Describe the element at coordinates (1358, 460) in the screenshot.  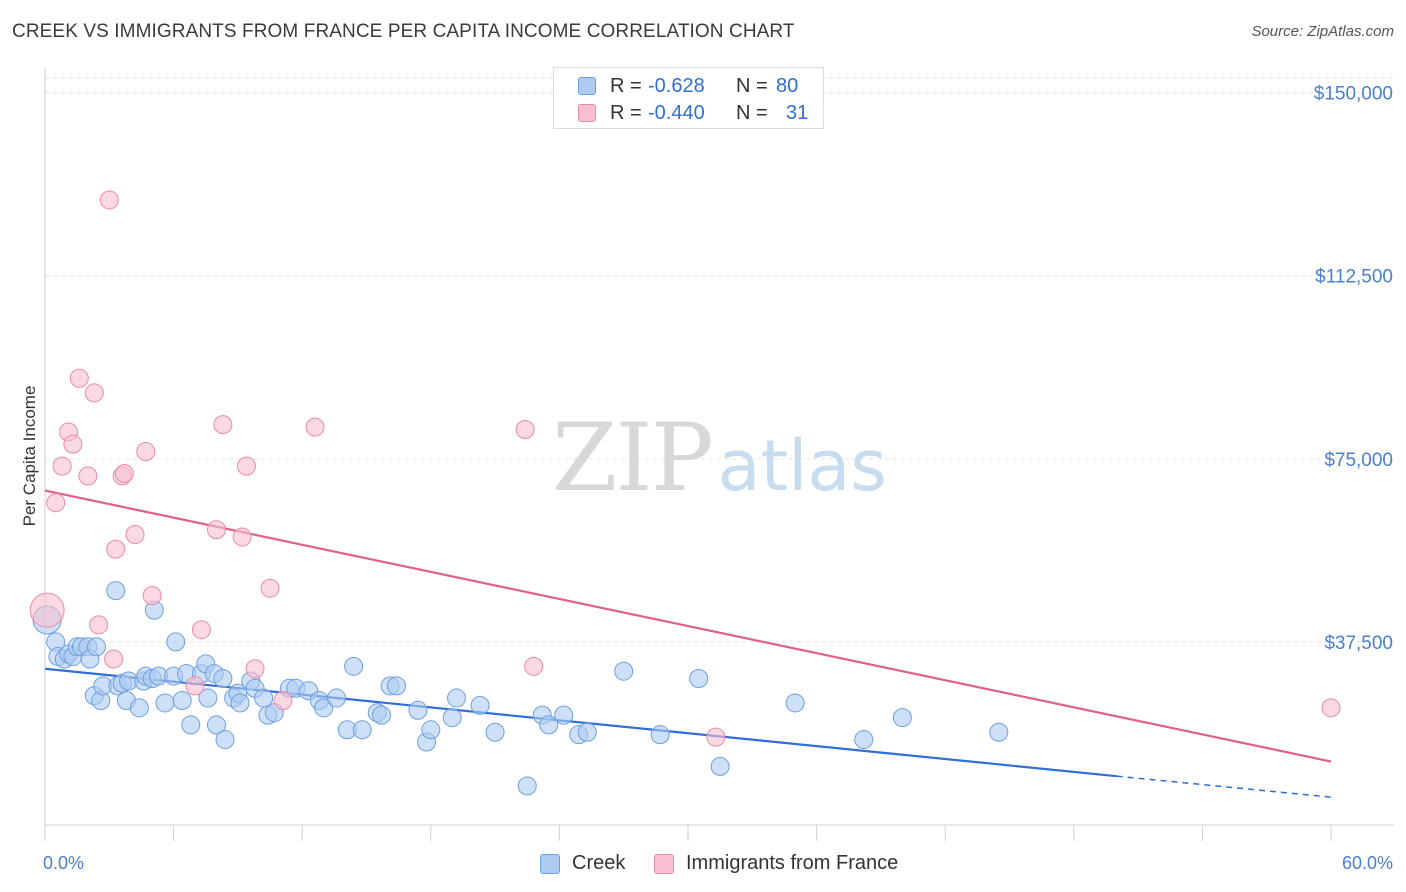
I see `y-tick-label: $75,000` at that location.